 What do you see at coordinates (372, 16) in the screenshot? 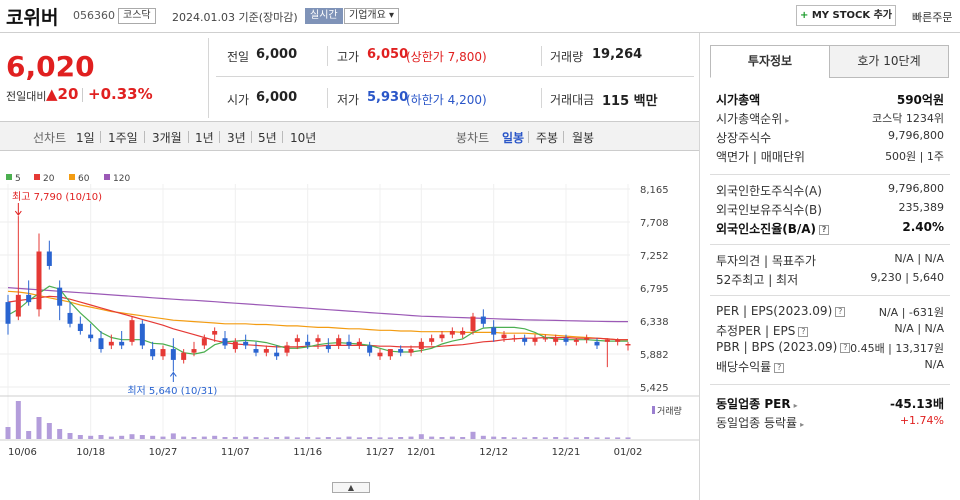
I see `company-overview-dropdown: 기업개요 ▾` at bounding box center [372, 16].